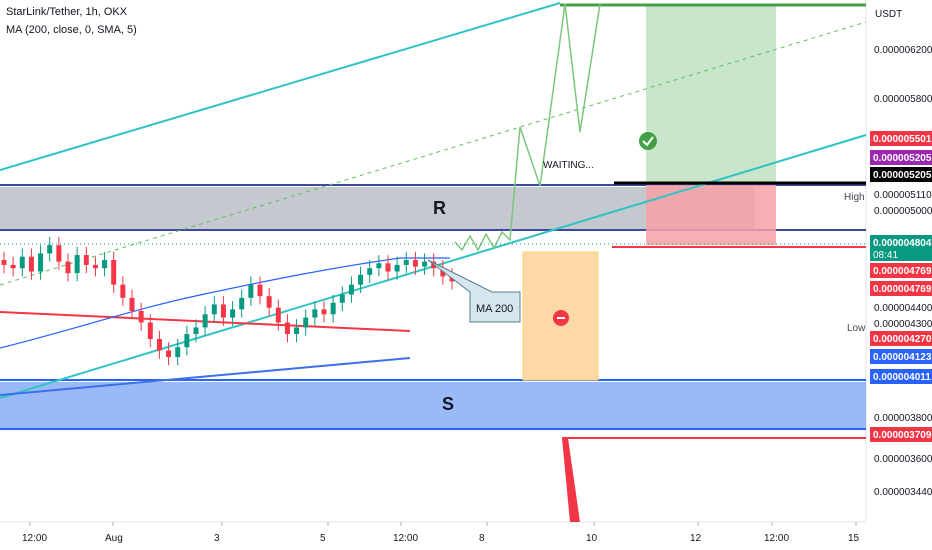 This screenshot has width=932, height=550. What do you see at coordinates (439, 208) in the screenshot?
I see `resistance-label: R` at bounding box center [439, 208].